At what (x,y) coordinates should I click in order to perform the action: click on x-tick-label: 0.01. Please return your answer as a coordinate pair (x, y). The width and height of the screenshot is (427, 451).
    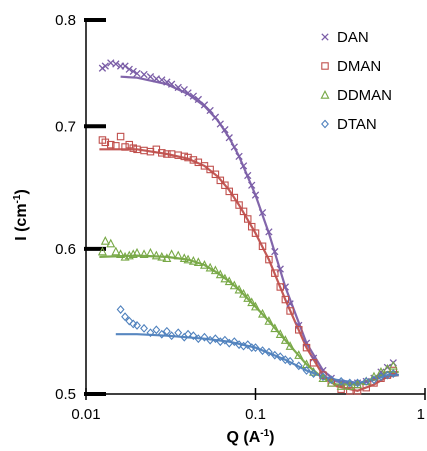
    Looking at the image, I should click on (85, 414).